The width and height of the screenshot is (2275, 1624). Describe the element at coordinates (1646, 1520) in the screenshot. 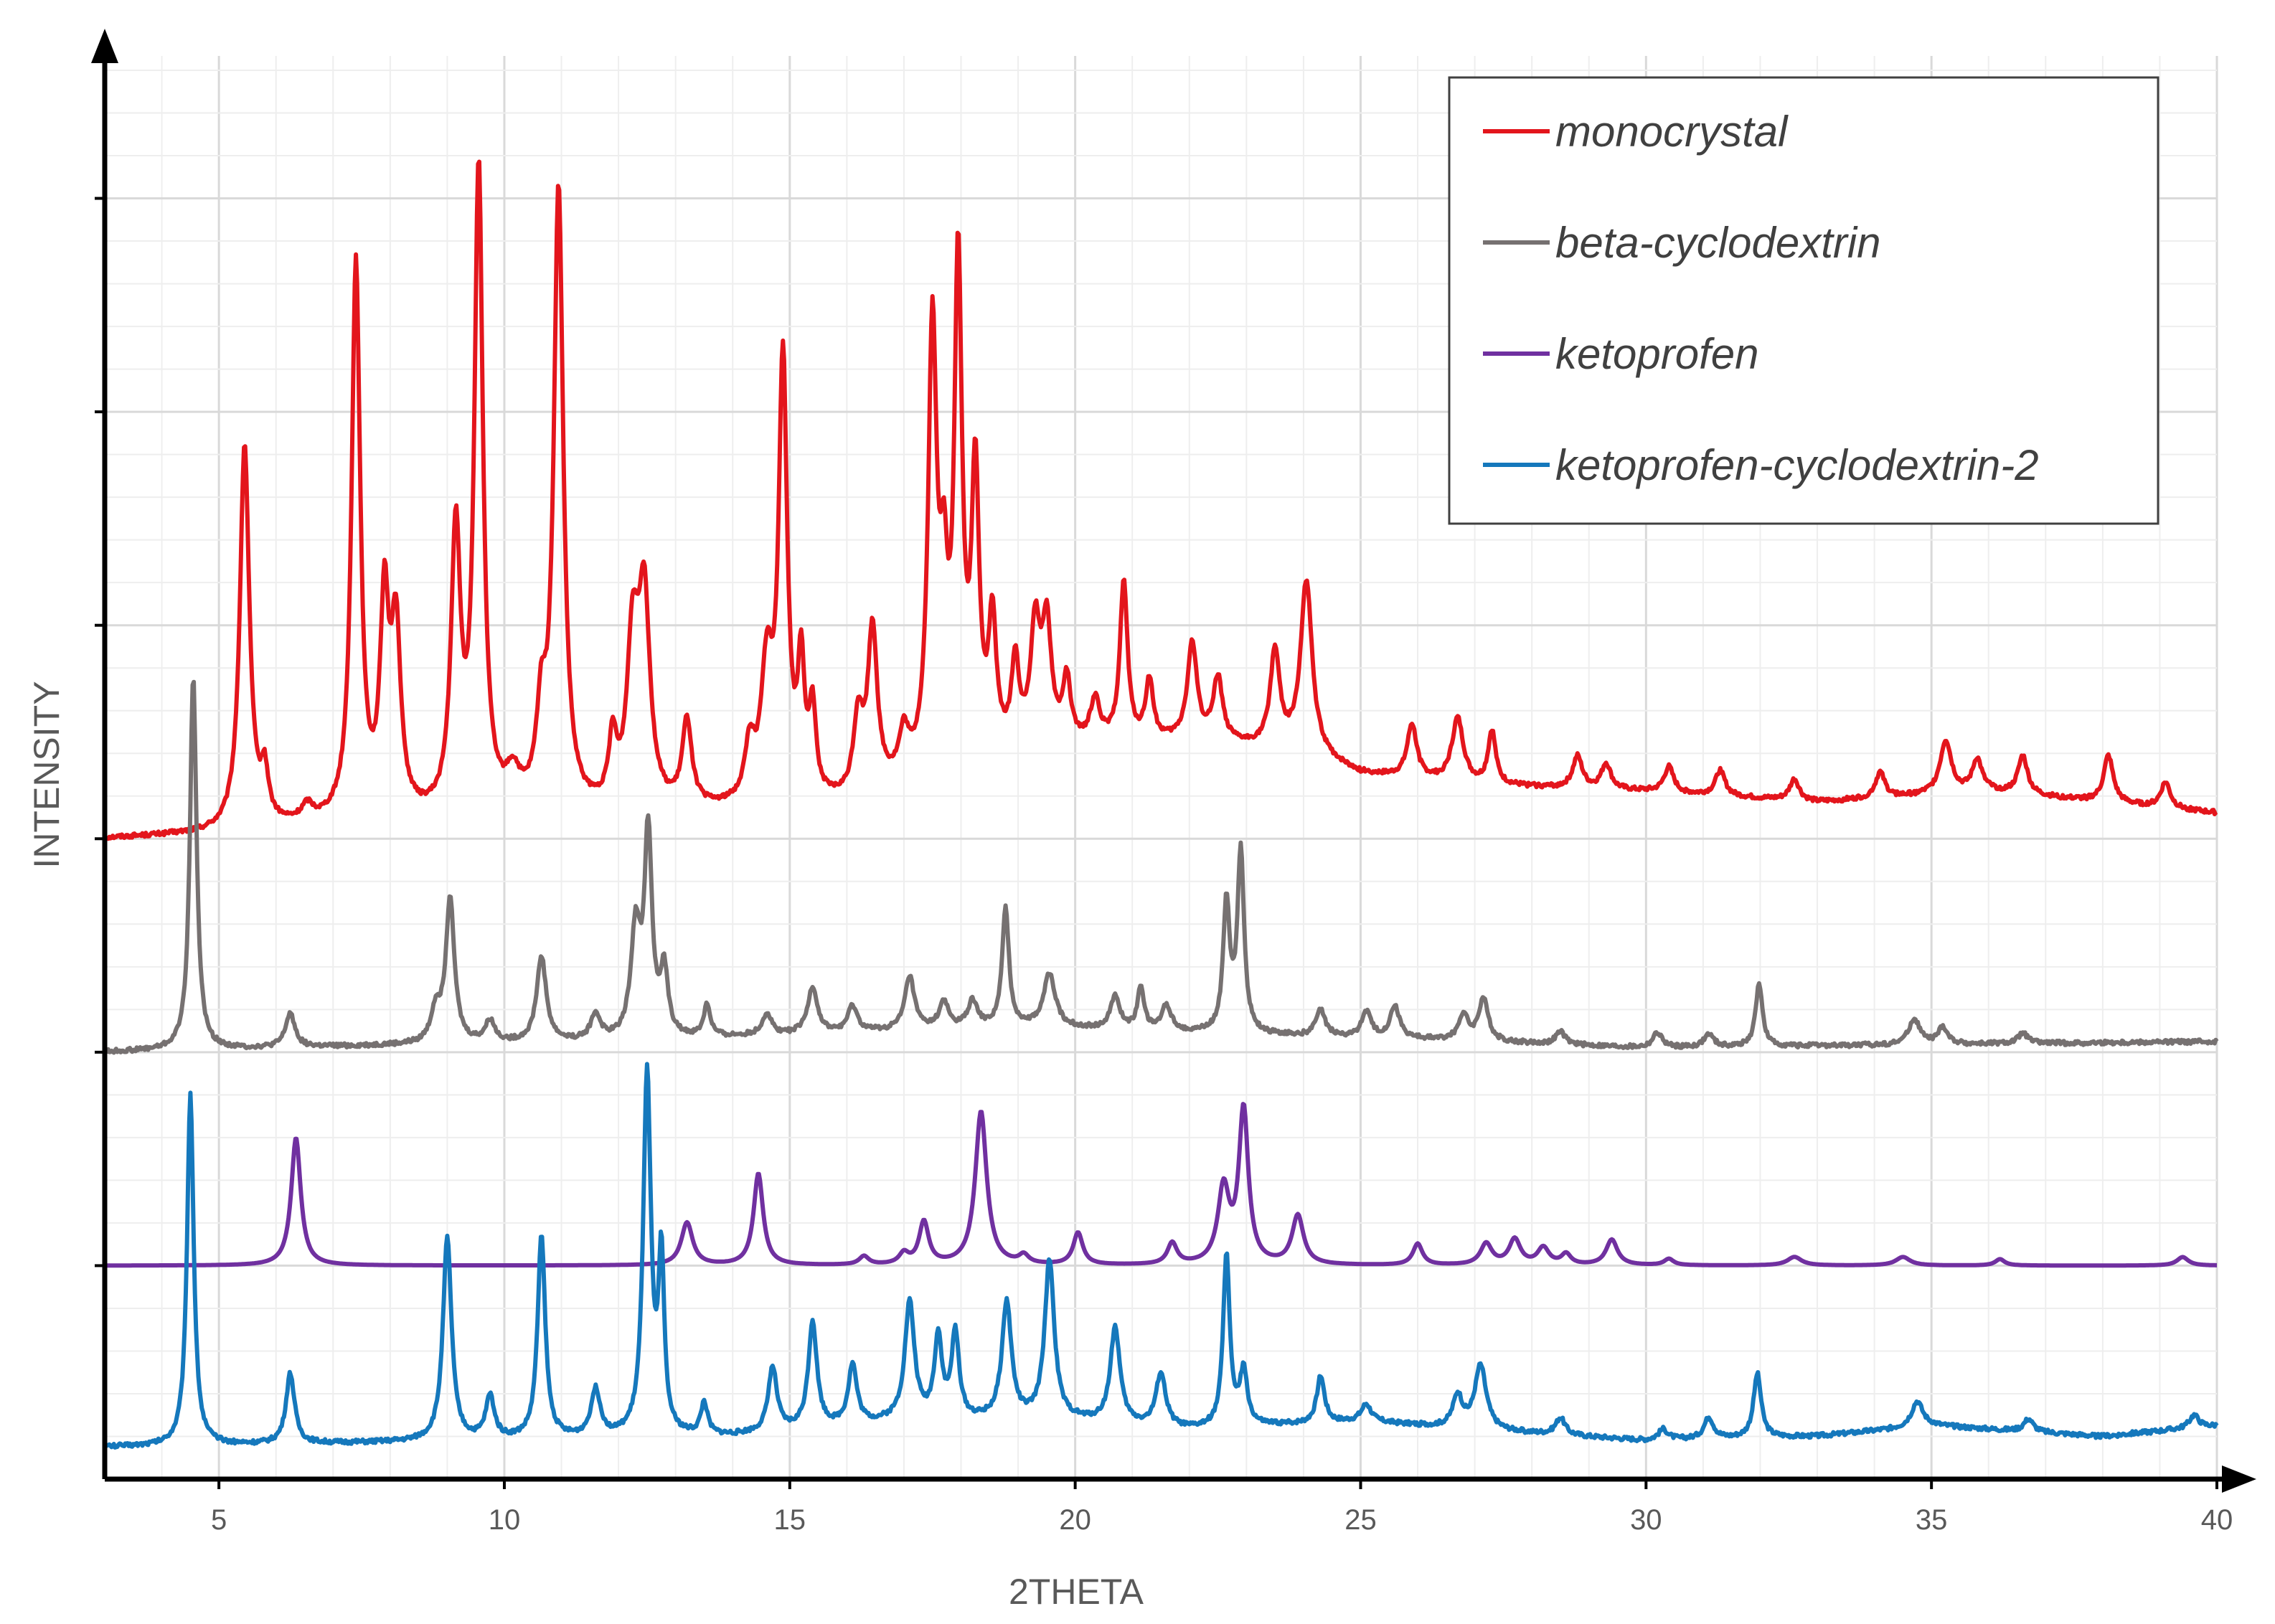

I see `x-tick-label: 30` at that location.